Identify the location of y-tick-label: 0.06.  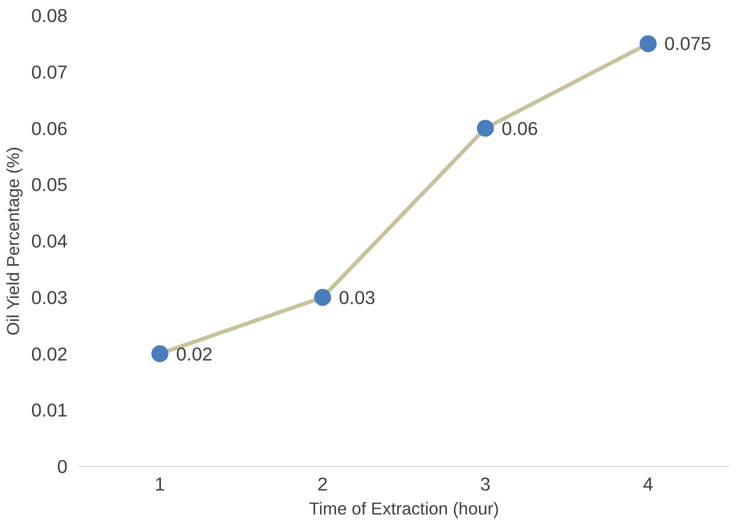
(49, 128).